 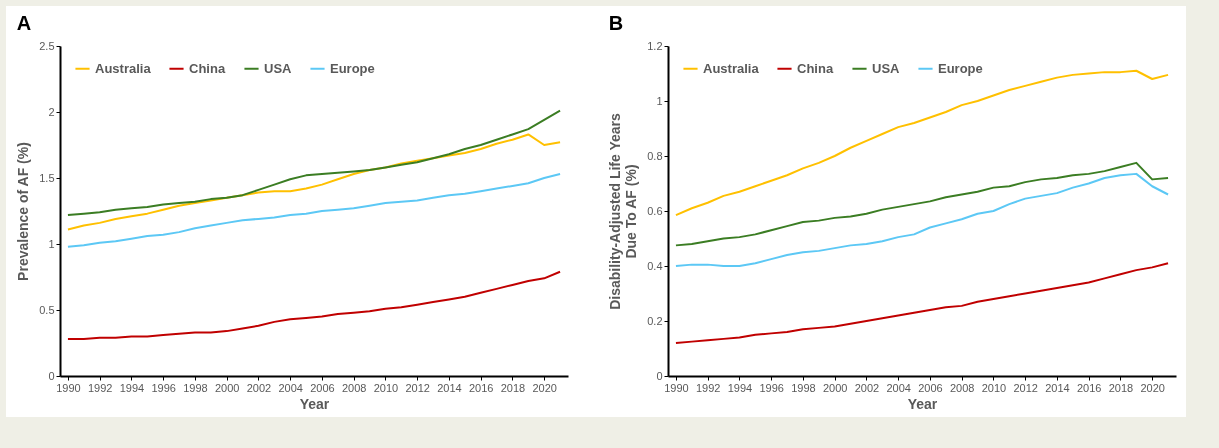 I want to click on y-tick-label: 2.5, so click(x=47, y=45).